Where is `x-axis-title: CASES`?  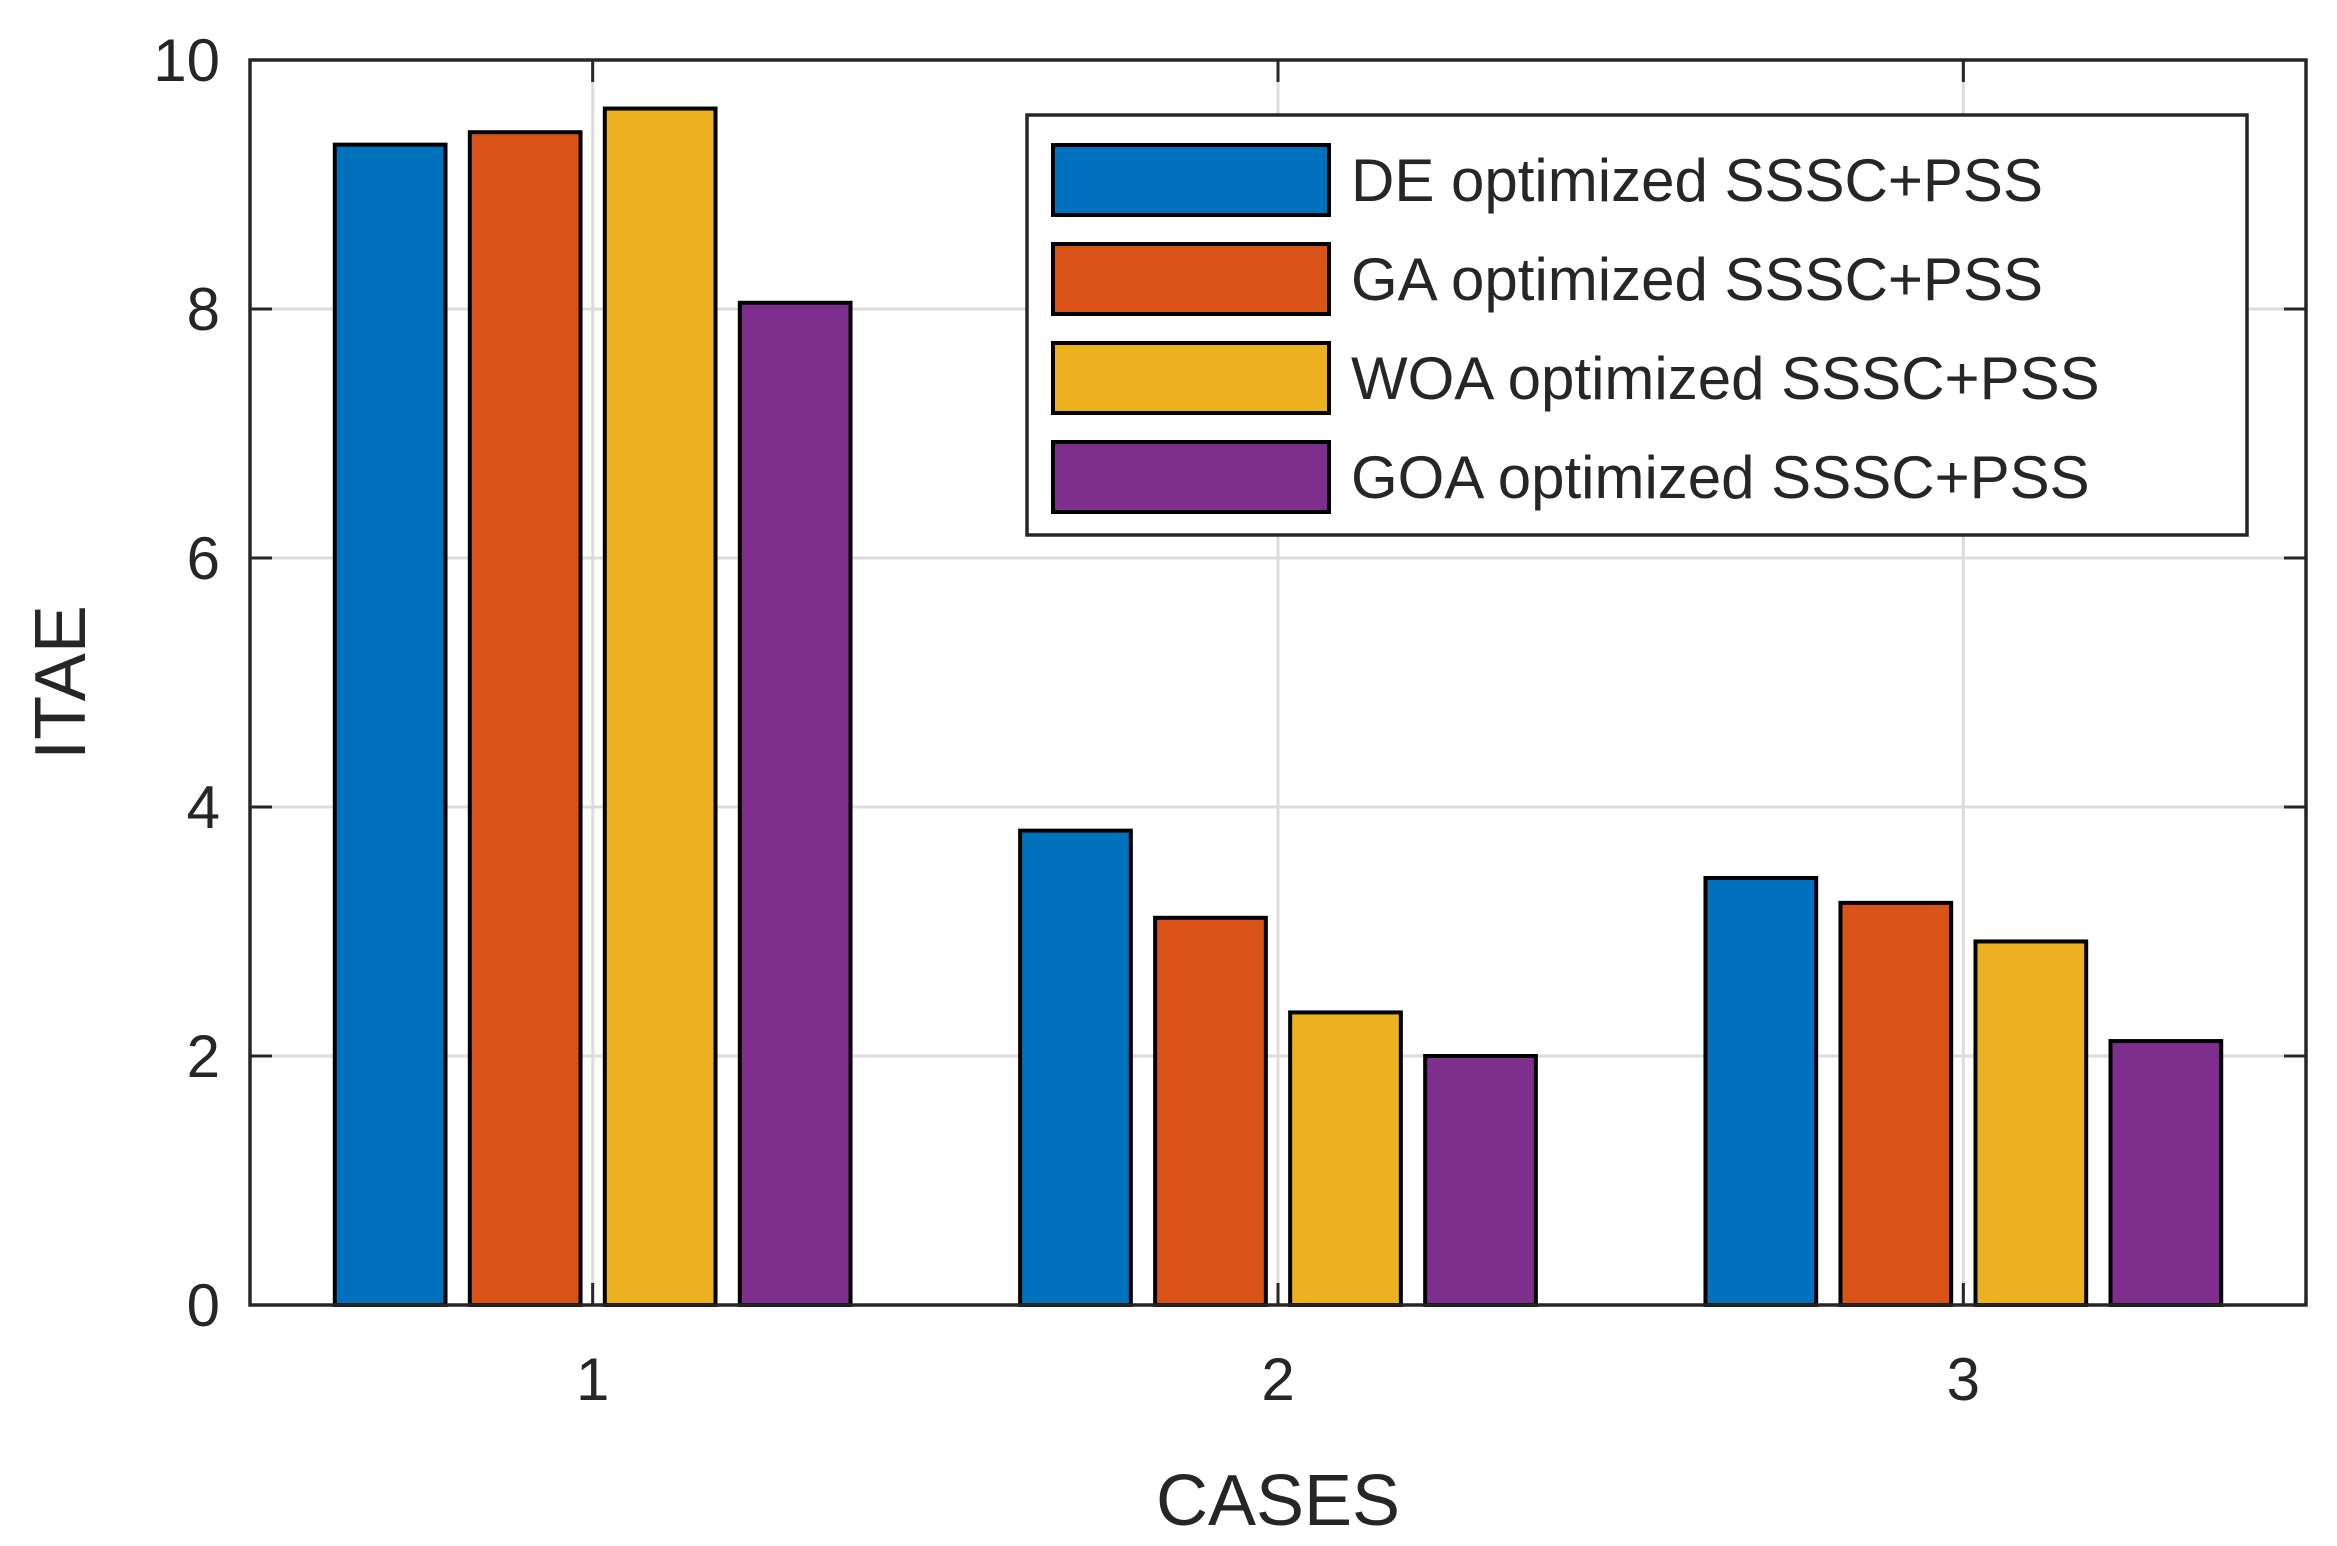
x-axis-title: CASES is located at coordinates (1278, 1501).